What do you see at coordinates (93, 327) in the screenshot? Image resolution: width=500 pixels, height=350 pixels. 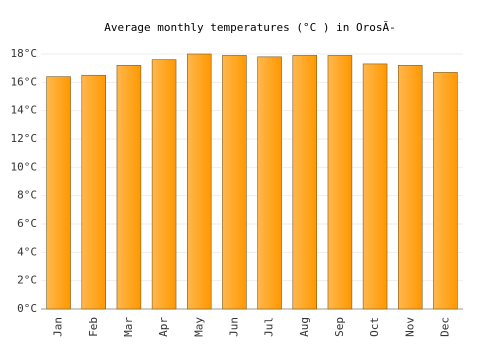 I see `x-tick-label: Feb` at bounding box center [93, 327].